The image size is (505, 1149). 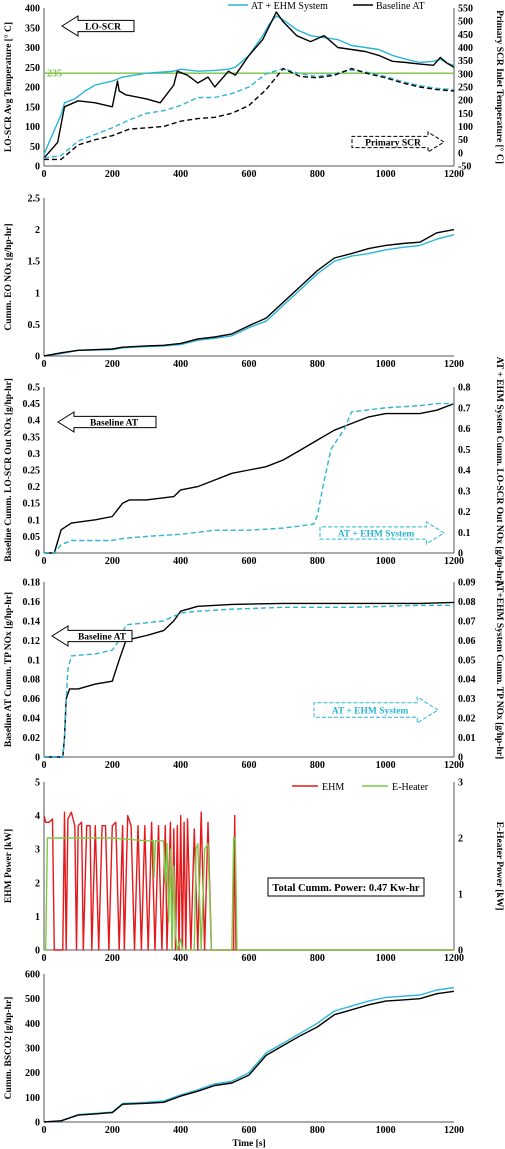 I want to click on legend-label: E-Heater, so click(x=410, y=787).